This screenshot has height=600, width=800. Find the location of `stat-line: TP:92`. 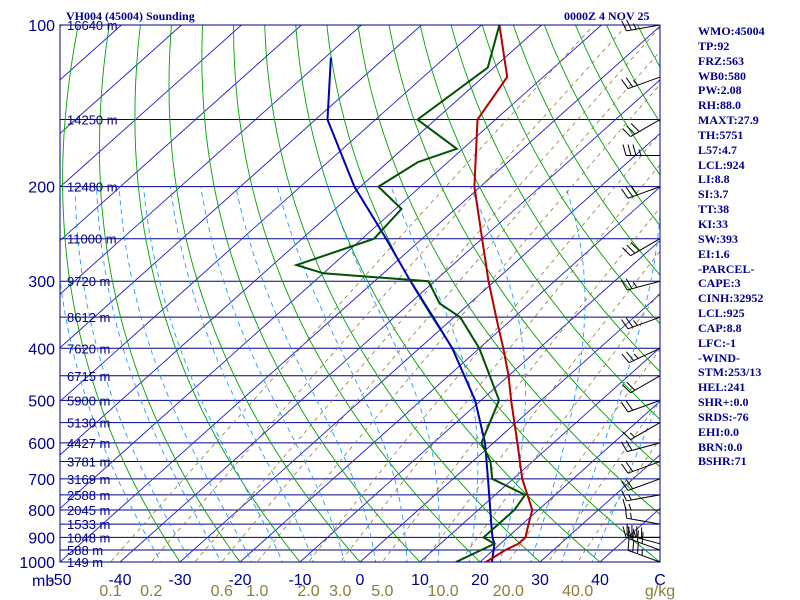

stat-line: TP:92 is located at coordinates (714, 45).